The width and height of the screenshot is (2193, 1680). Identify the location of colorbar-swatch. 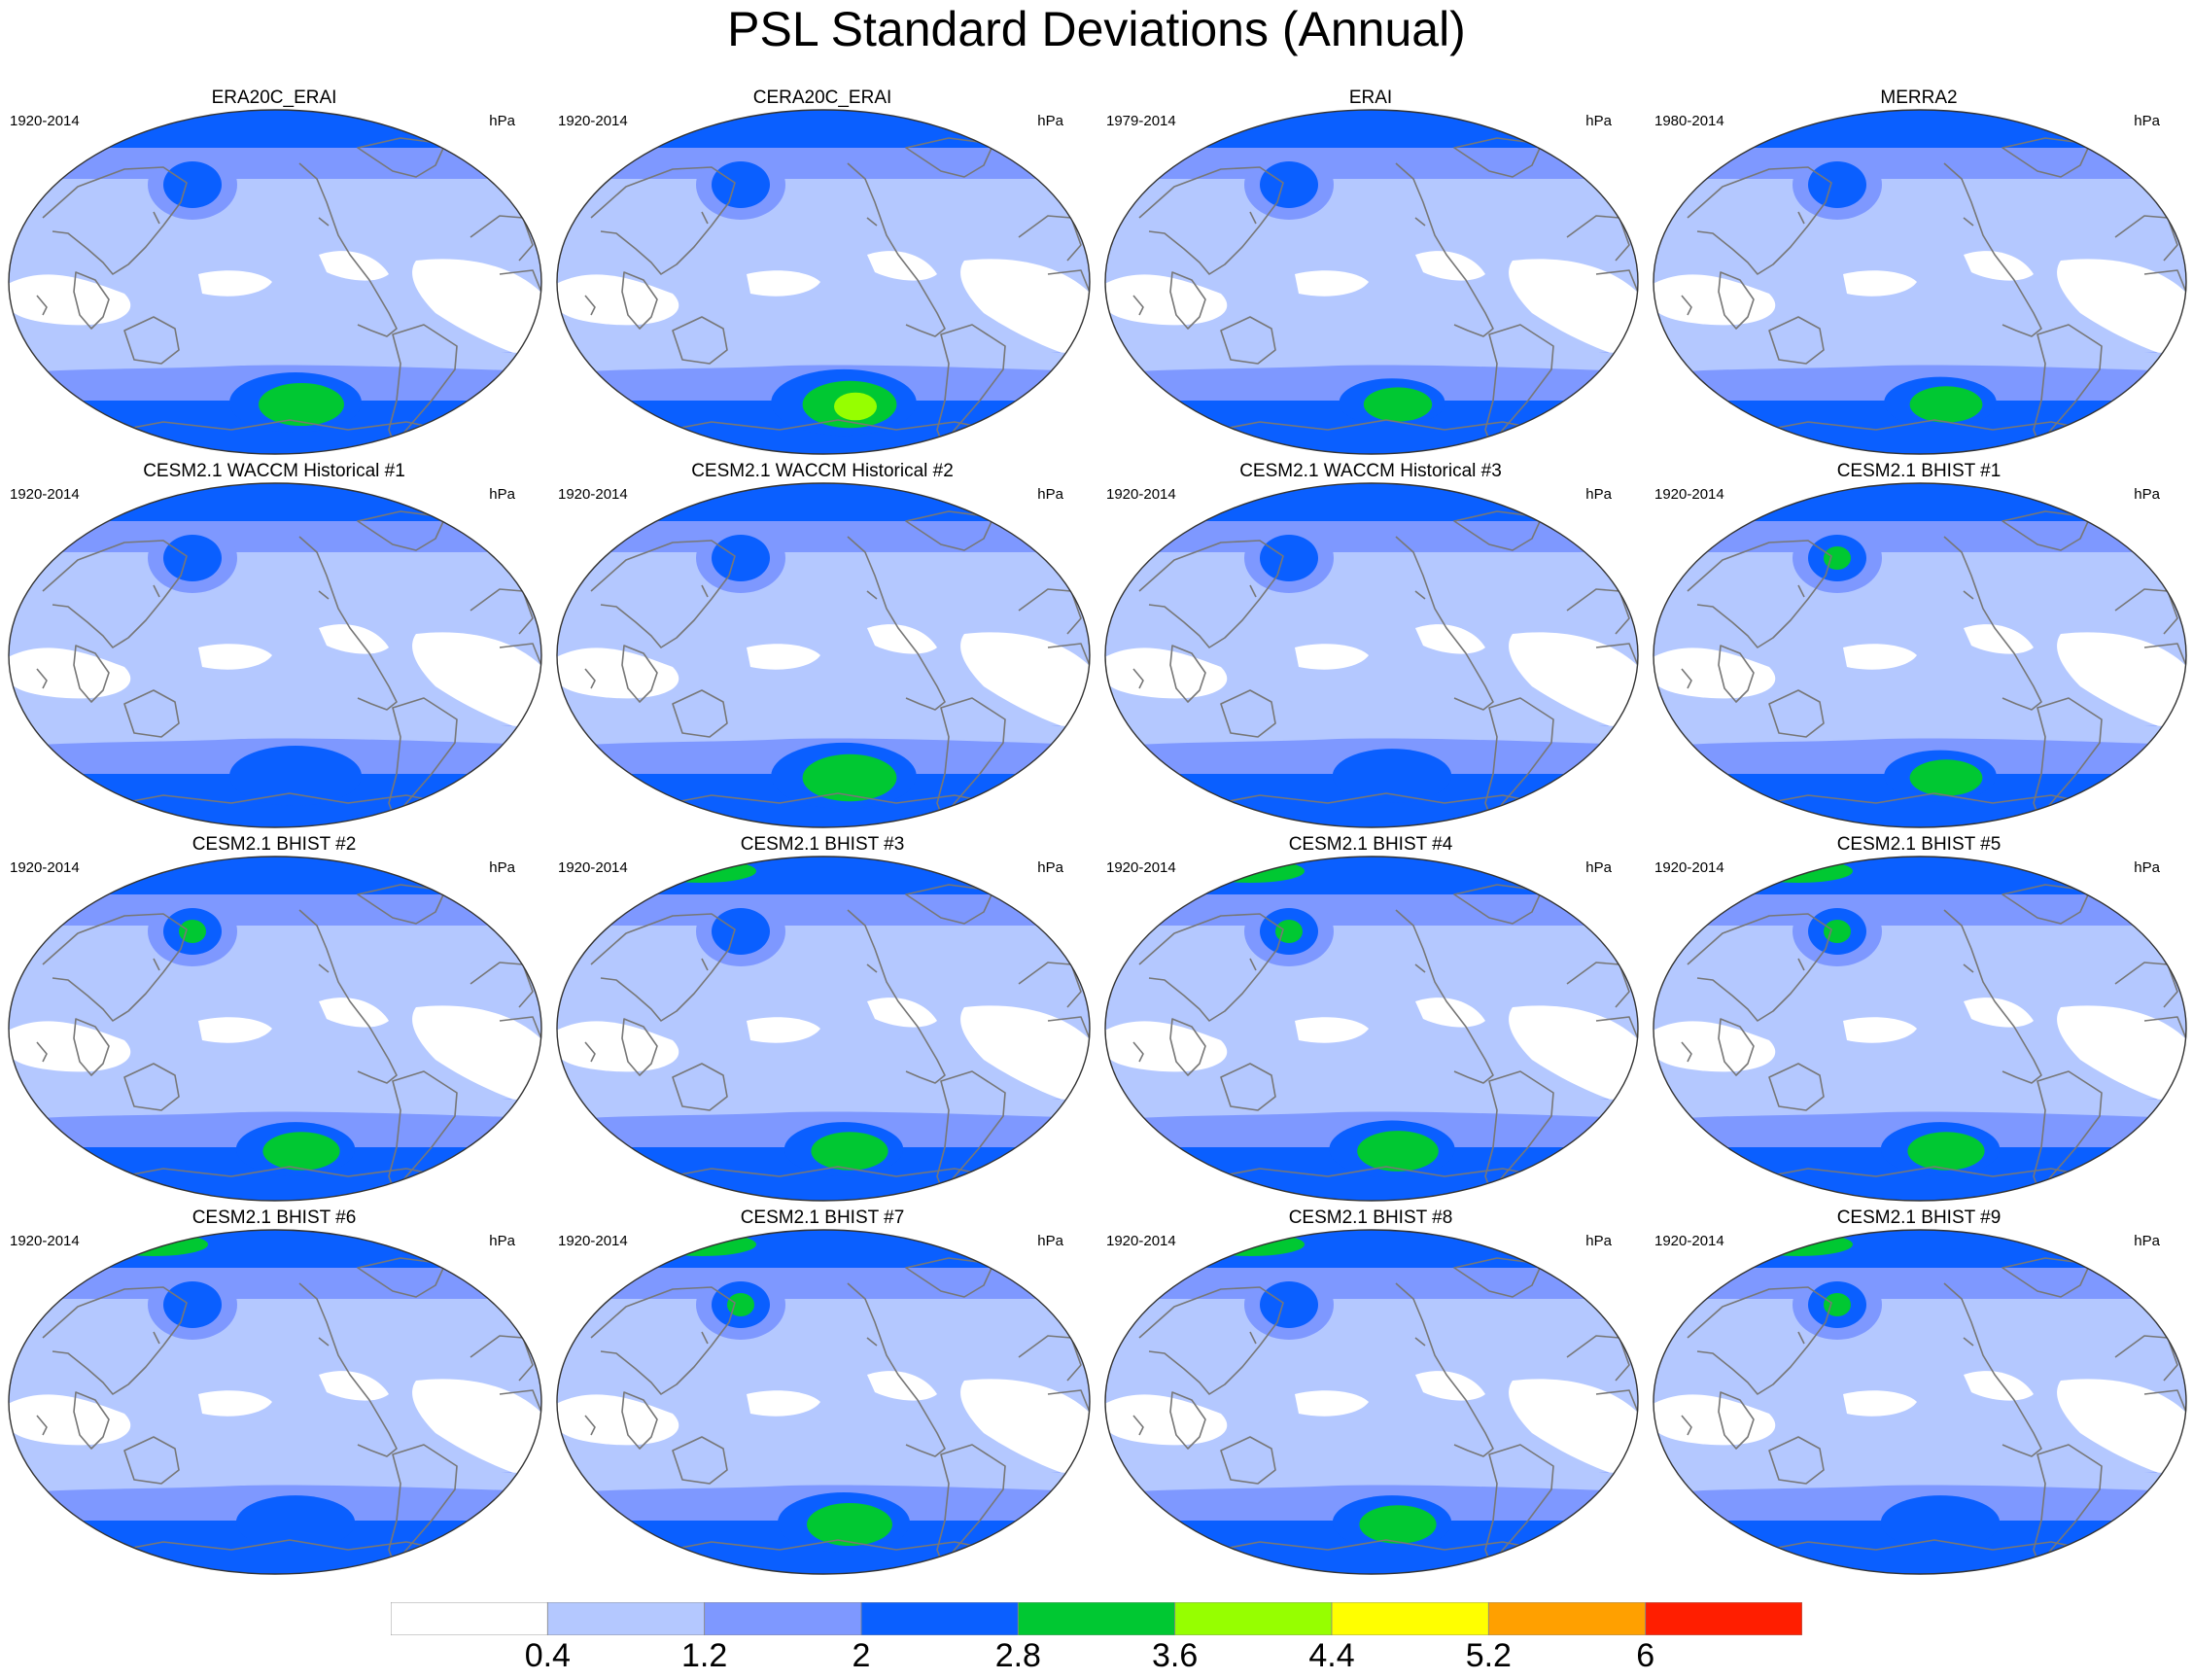
(783, 1618).